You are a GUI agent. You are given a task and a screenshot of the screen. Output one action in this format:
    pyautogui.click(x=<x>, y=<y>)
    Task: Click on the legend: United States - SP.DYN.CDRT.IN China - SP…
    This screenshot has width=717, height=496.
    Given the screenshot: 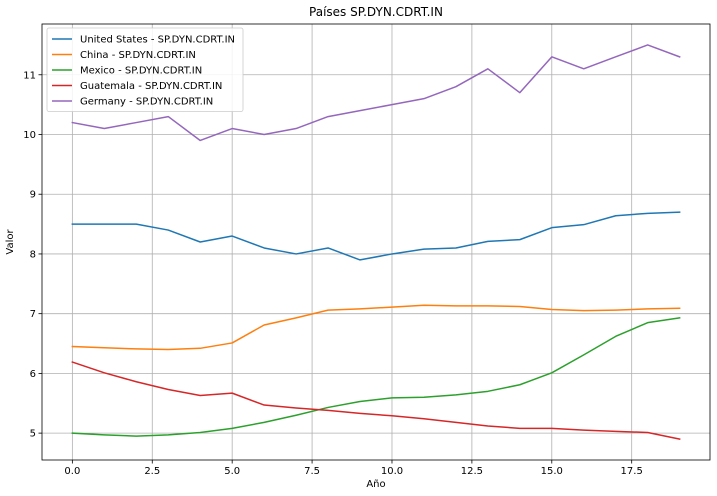 What is the action you would take?
    pyautogui.click(x=145, y=69)
    